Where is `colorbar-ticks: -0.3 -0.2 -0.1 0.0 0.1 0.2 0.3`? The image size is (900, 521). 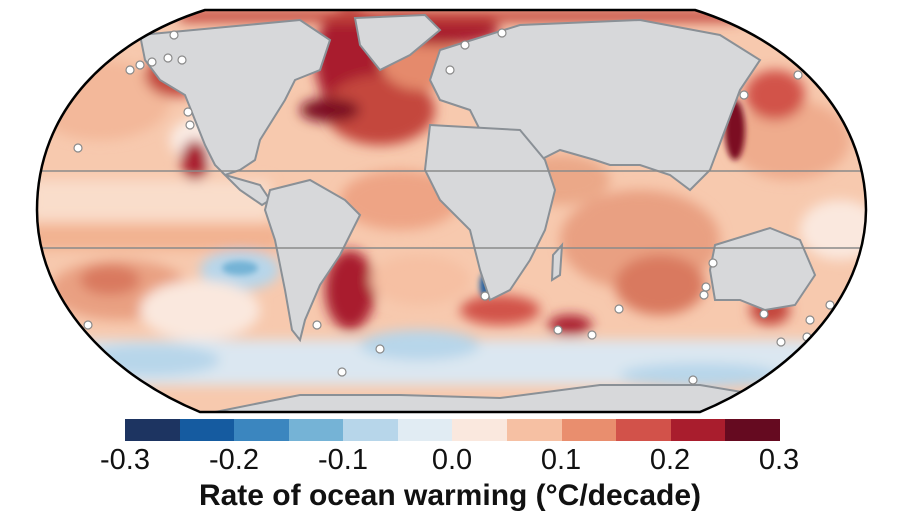 colorbar-ticks: -0.3 -0.2 -0.1 0.0 0.1 0.2 0.3 is located at coordinates (450, 461).